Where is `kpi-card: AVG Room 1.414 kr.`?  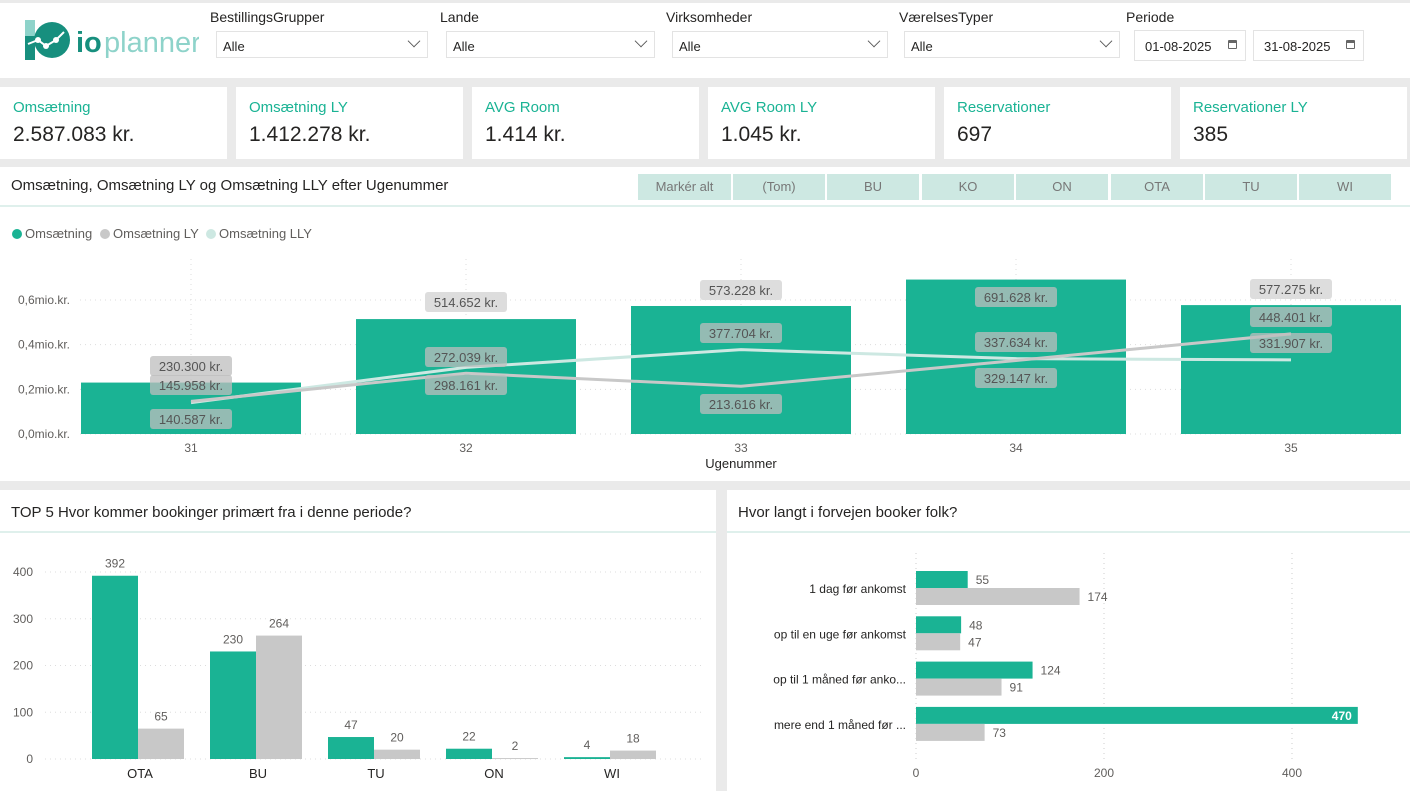
kpi-card: AVG Room 1.414 kr. is located at coordinates (585, 123).